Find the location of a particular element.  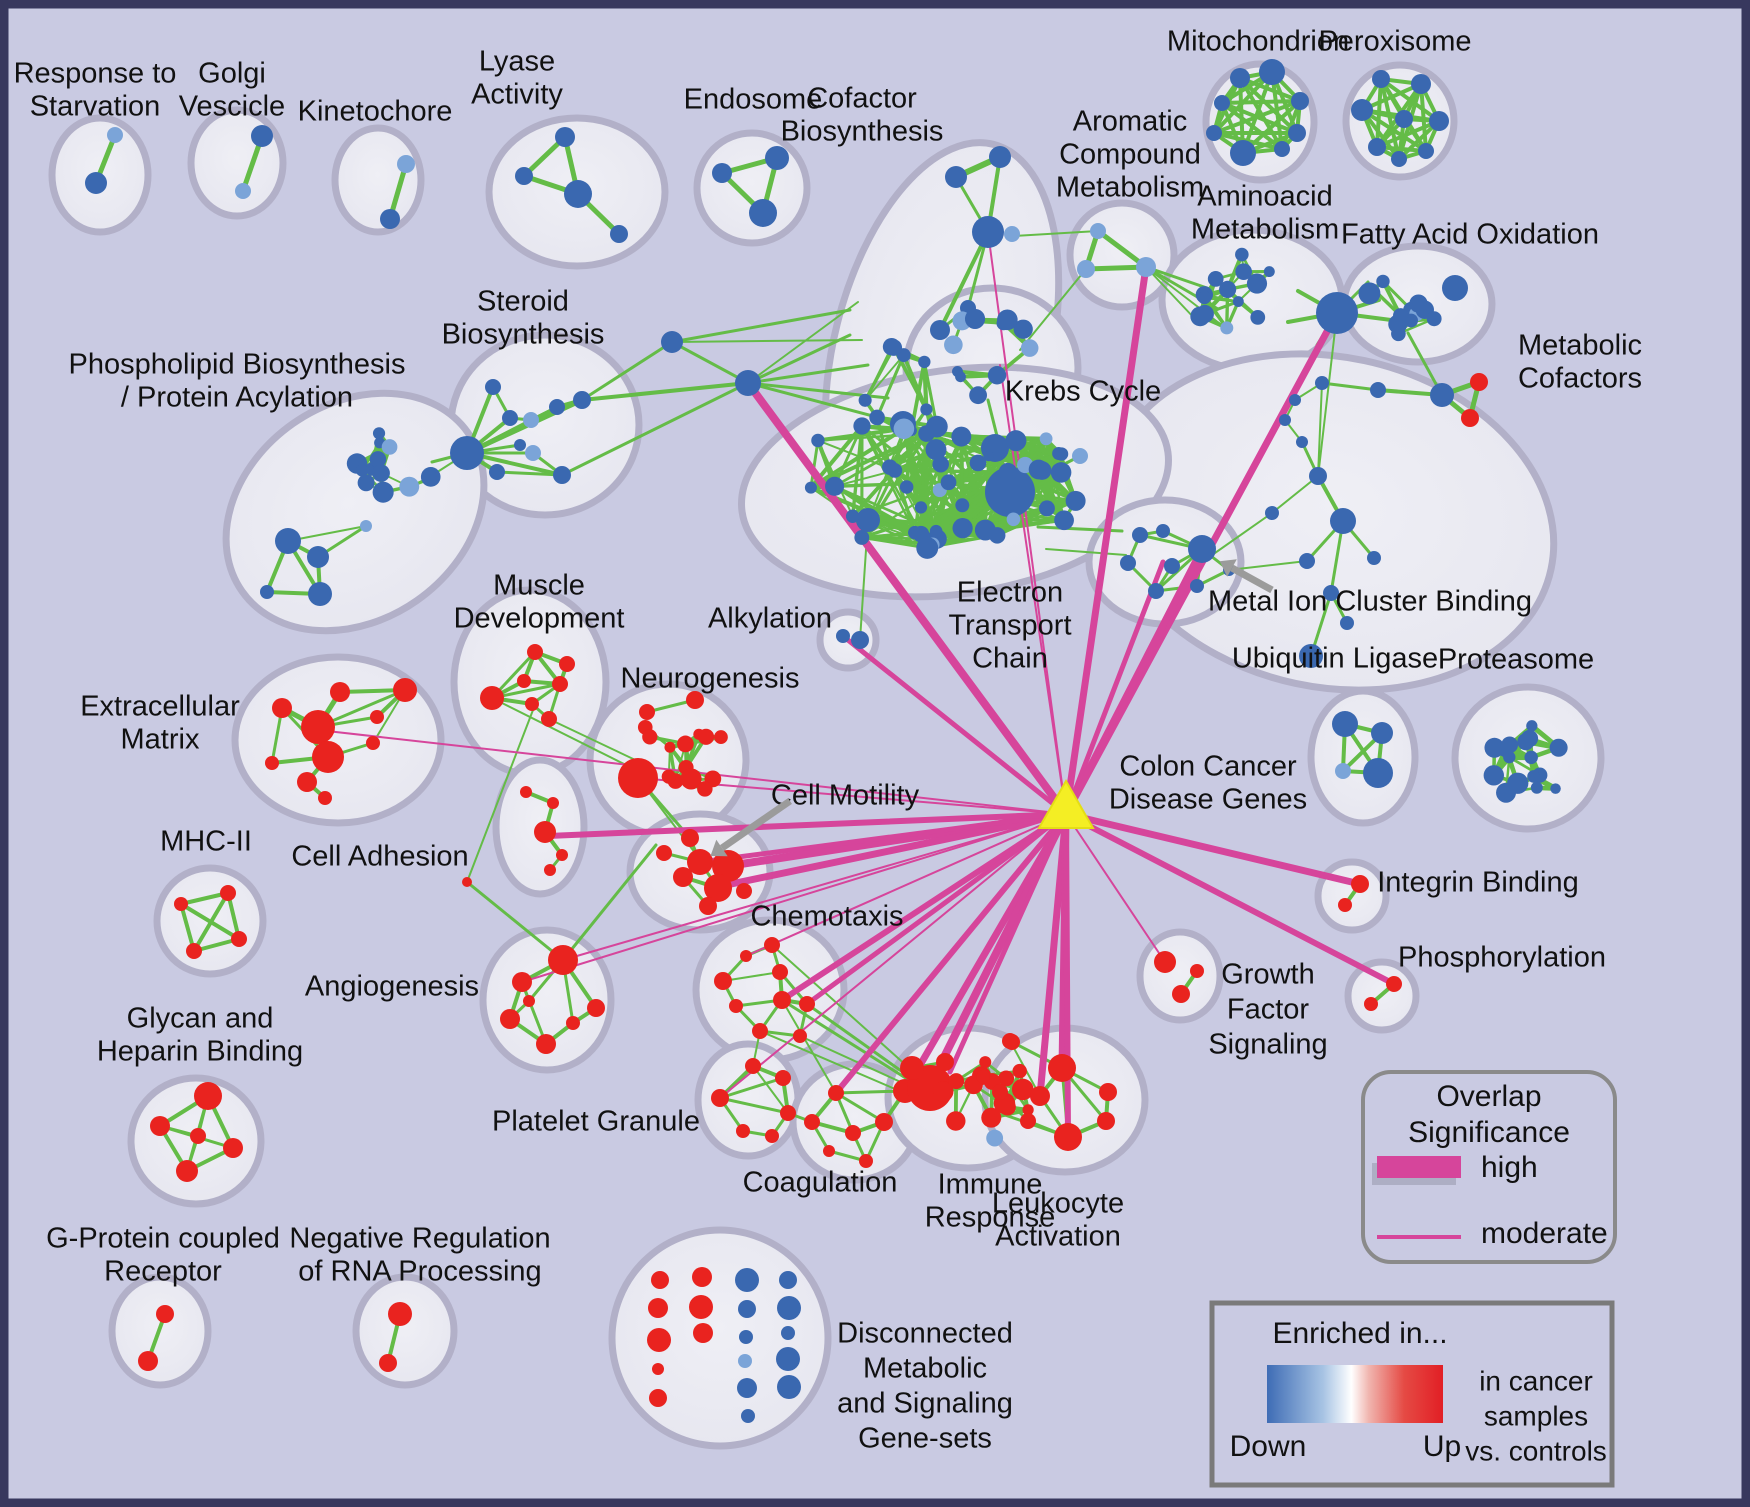

cluster-label-mhc-ii: MHC-II is located at coordinates (206, 842).